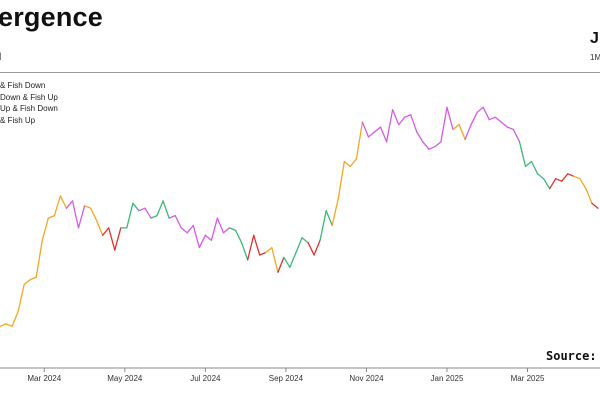 The height and width of the screenshot is (400, 600). I want to click on legend-item: & Fish Up, so click(18, 120).